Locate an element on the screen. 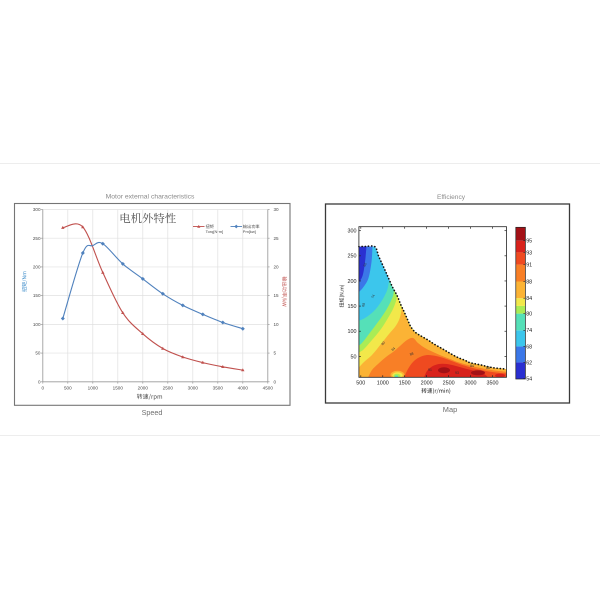 This screenshot has height=600, width=600. svg-text: 4500 is located at coordinates (268, 388).